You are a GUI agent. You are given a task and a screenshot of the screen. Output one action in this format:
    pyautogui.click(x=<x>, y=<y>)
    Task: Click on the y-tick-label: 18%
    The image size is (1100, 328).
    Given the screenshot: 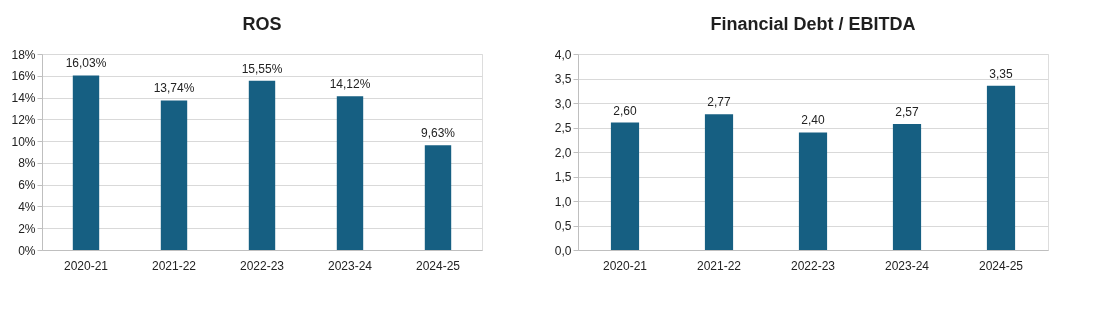 What is the action you would take?
    pyautogui.click(x=23, y=54)
    